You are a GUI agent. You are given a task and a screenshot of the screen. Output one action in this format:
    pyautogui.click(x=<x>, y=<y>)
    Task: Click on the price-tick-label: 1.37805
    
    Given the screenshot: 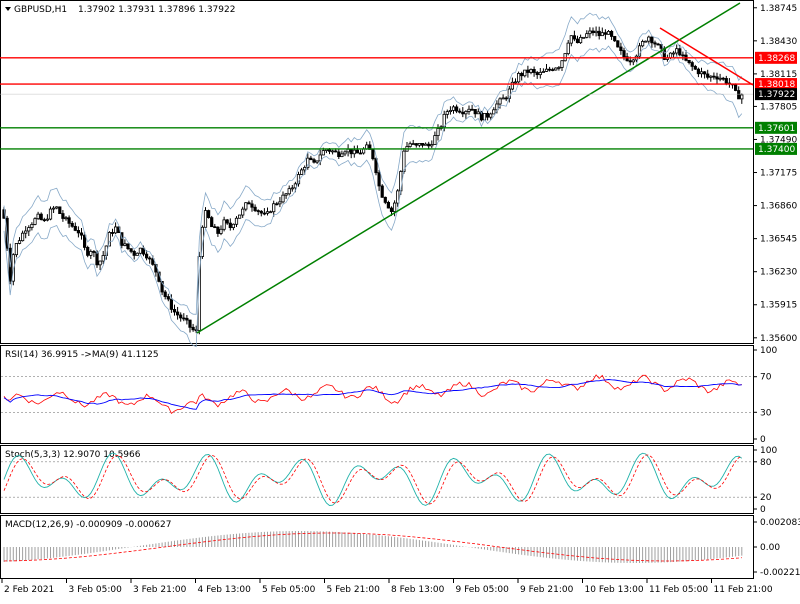 What is the action you would take?
    pyautogui.click(x=778, y=107)
    